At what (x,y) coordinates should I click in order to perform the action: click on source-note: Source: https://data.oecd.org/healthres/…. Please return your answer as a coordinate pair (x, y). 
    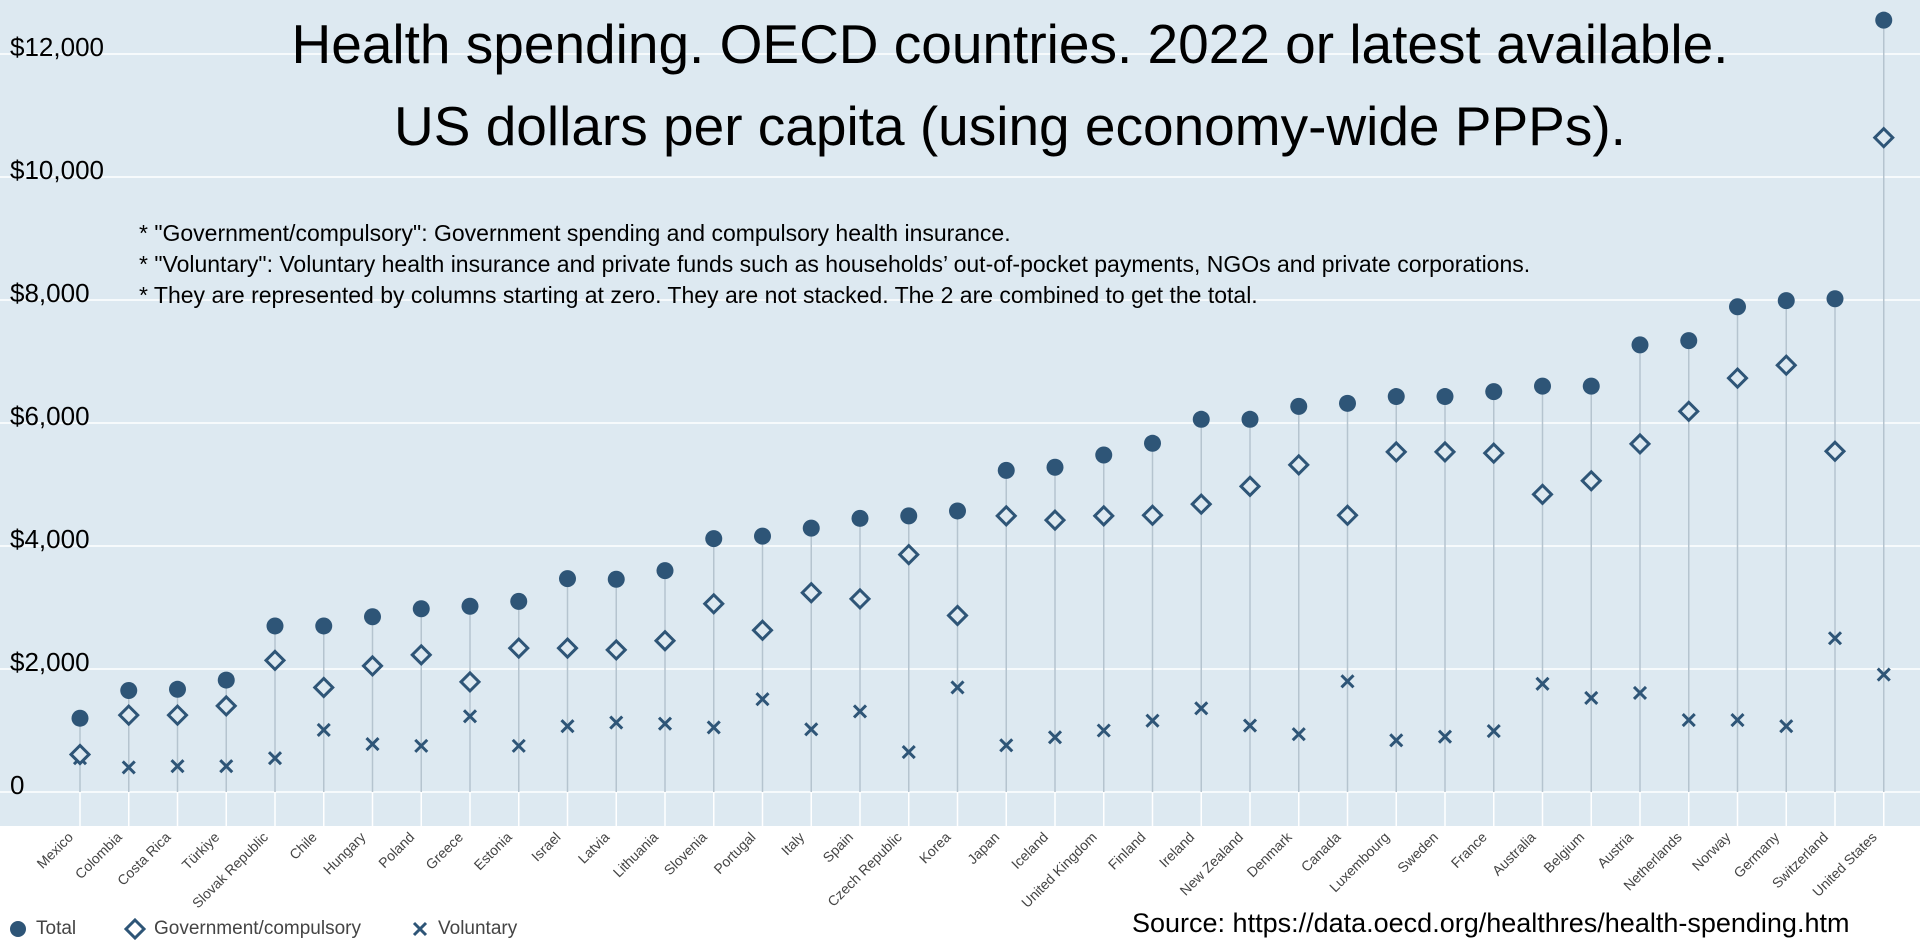
    Looking at the image, I should click on (1491, 923).